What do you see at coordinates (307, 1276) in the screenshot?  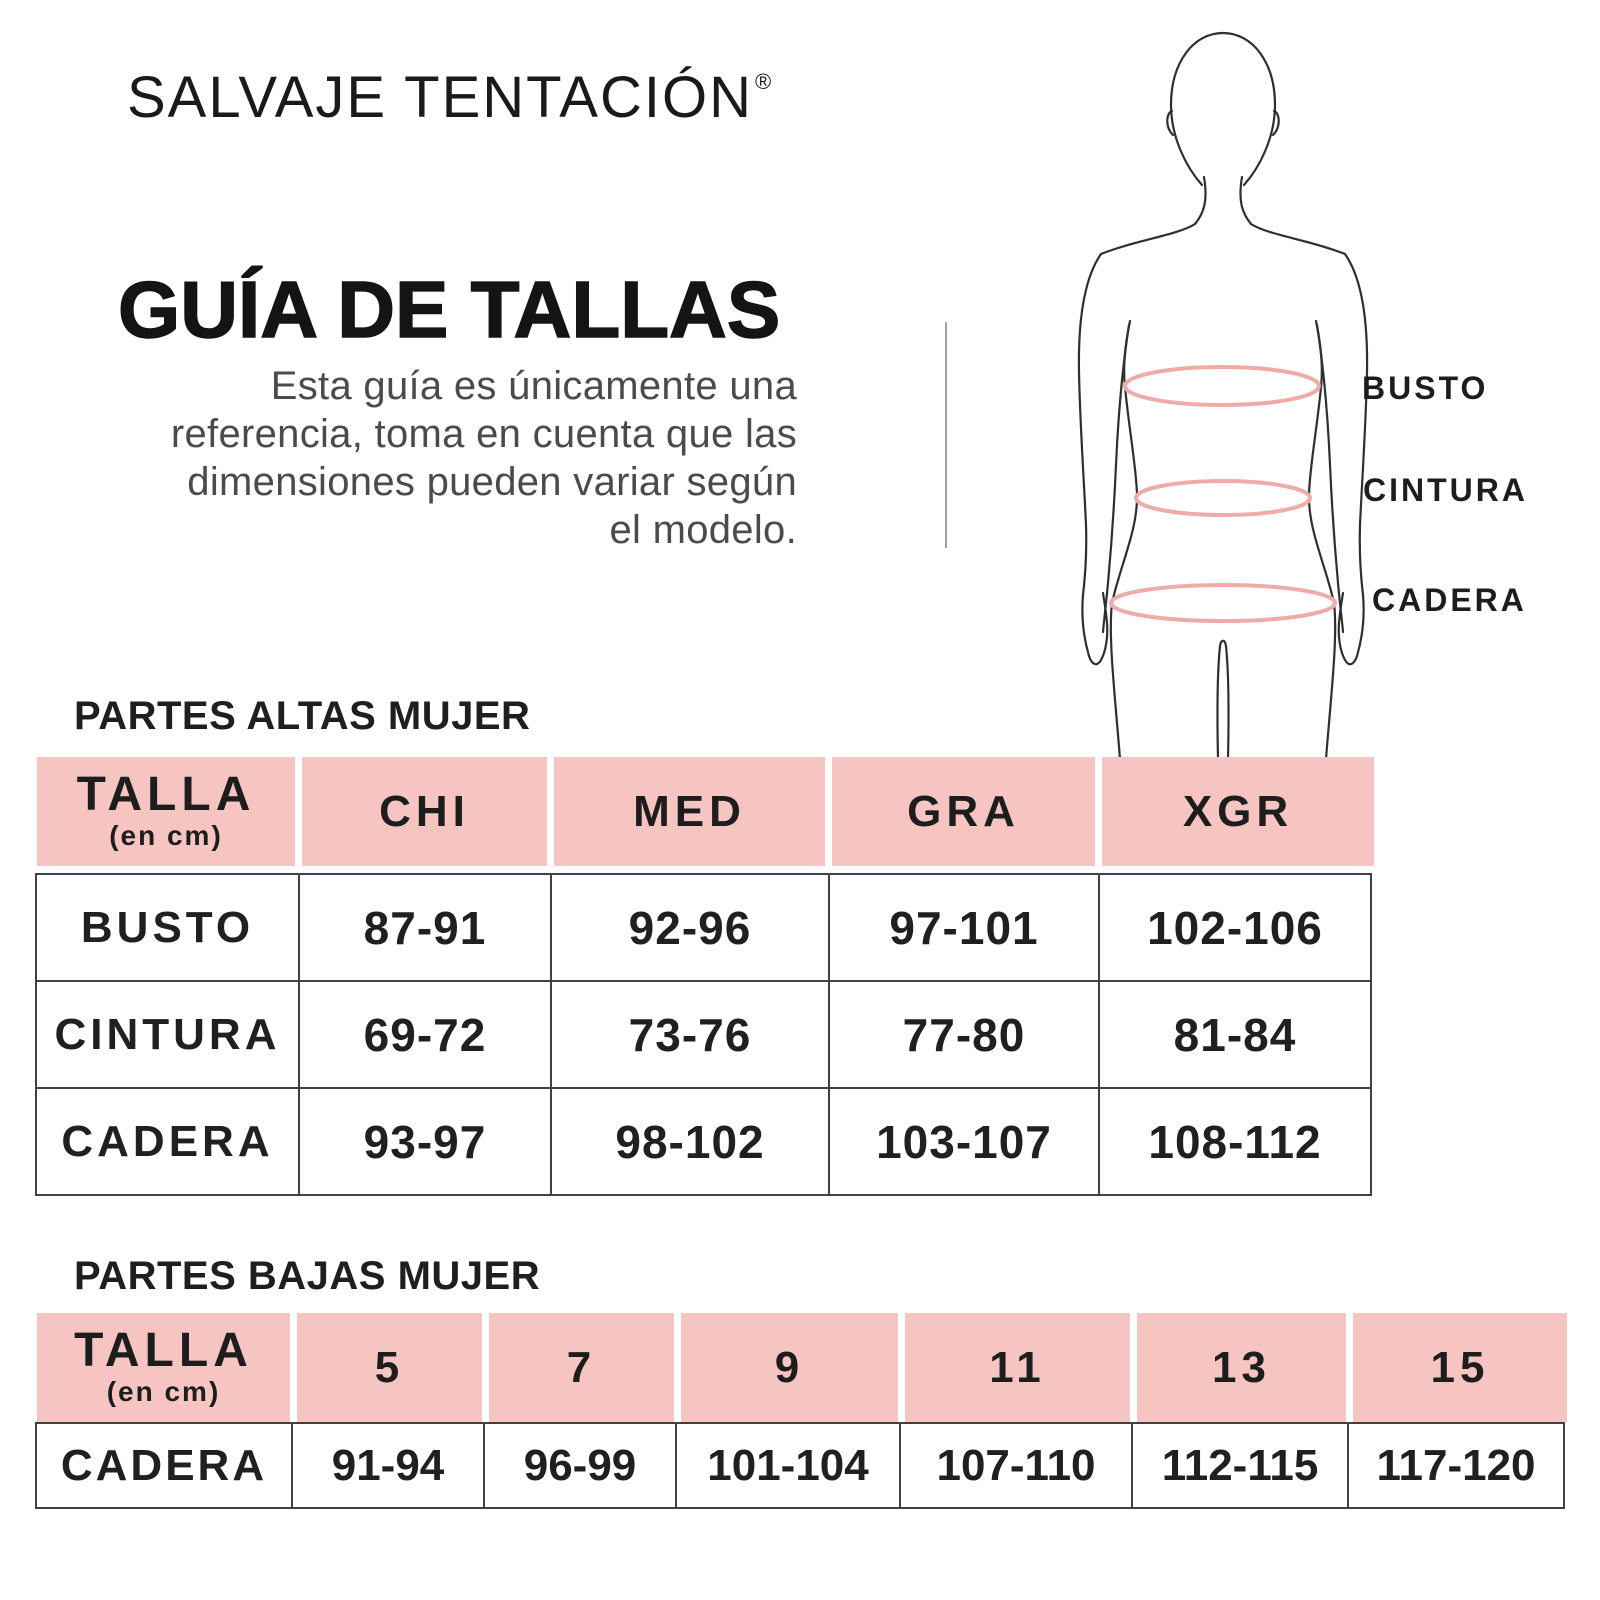 I see `section-title-partes-bajas: PARTES BAJAS MUJER` at bounding box center [307, 1276].